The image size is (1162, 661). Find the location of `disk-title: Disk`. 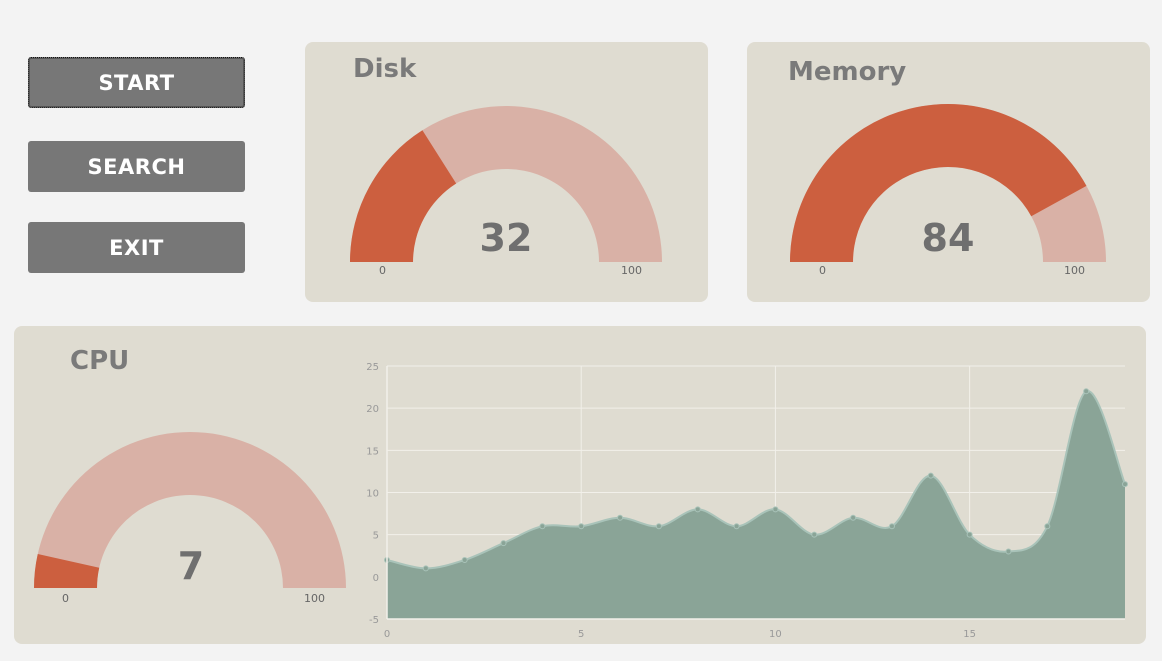

disk-title: Disk is located at coordinates (385, 69).